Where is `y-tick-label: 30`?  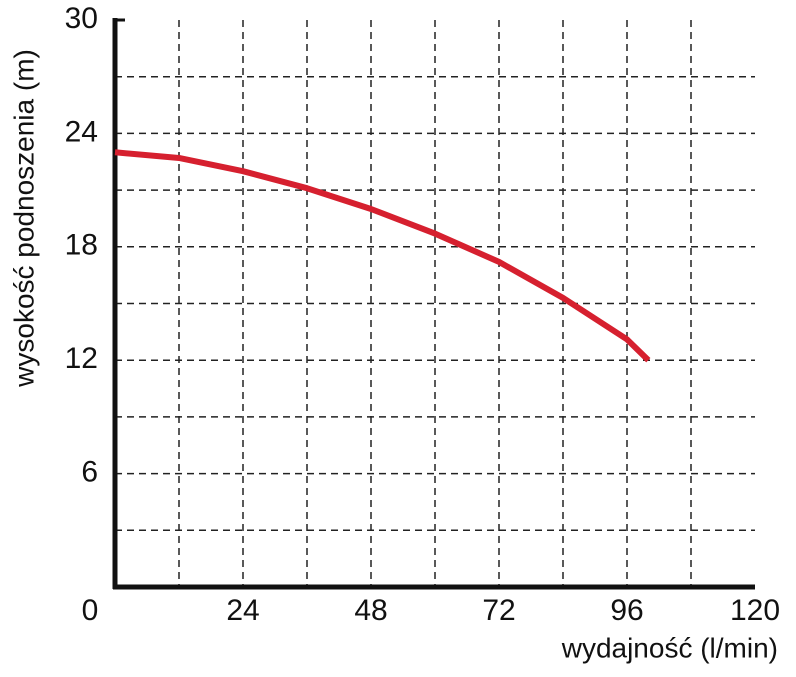
y-tick-label: 30 is located at coordinates (81, 18).